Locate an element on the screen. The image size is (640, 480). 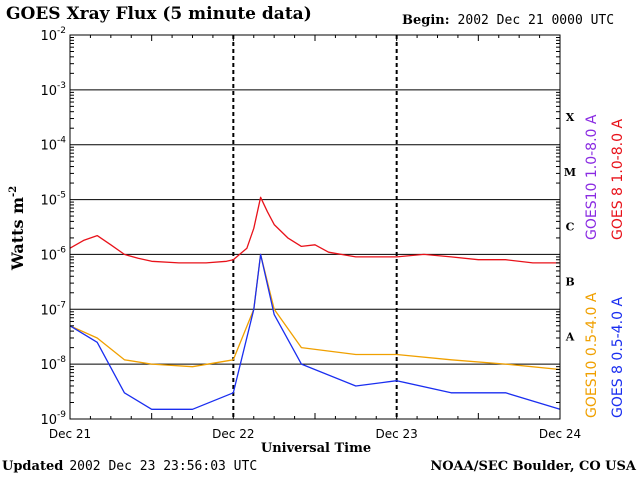
legend-entry: GOES 8 0.5-4.0 A is located at coordinates (618, 357).